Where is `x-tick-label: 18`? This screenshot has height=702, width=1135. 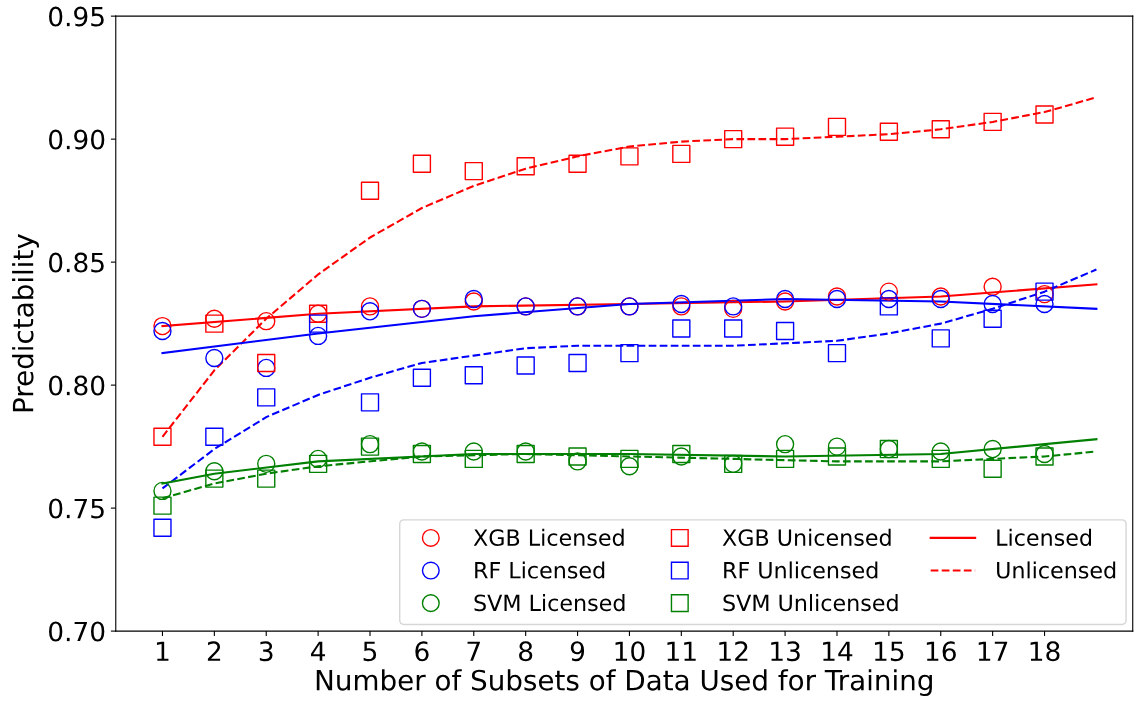
x-tick-label: 18 is located at coordinates (1045, 651).